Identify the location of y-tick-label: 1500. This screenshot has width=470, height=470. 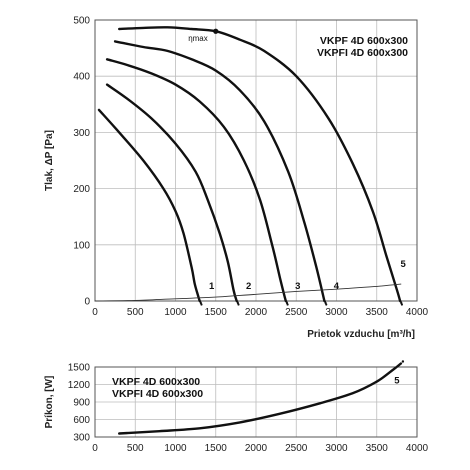
(79, 368).